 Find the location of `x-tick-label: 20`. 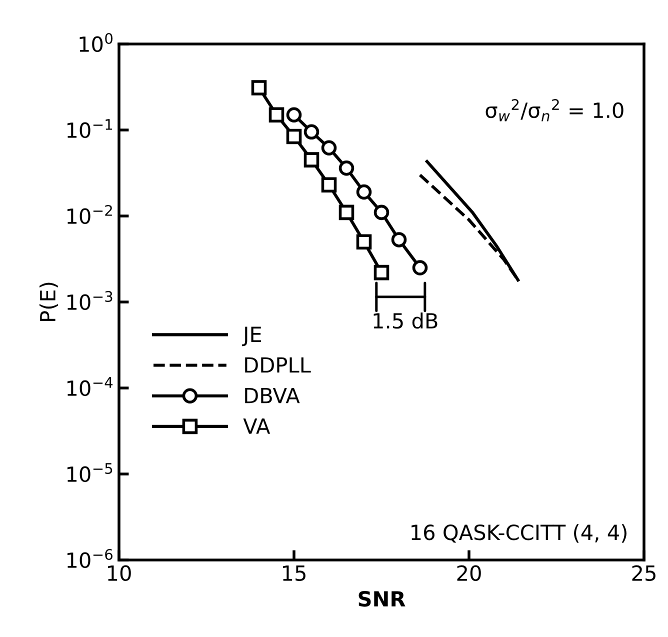

x-tick-label: 20 is located at coordinates (469, 573).